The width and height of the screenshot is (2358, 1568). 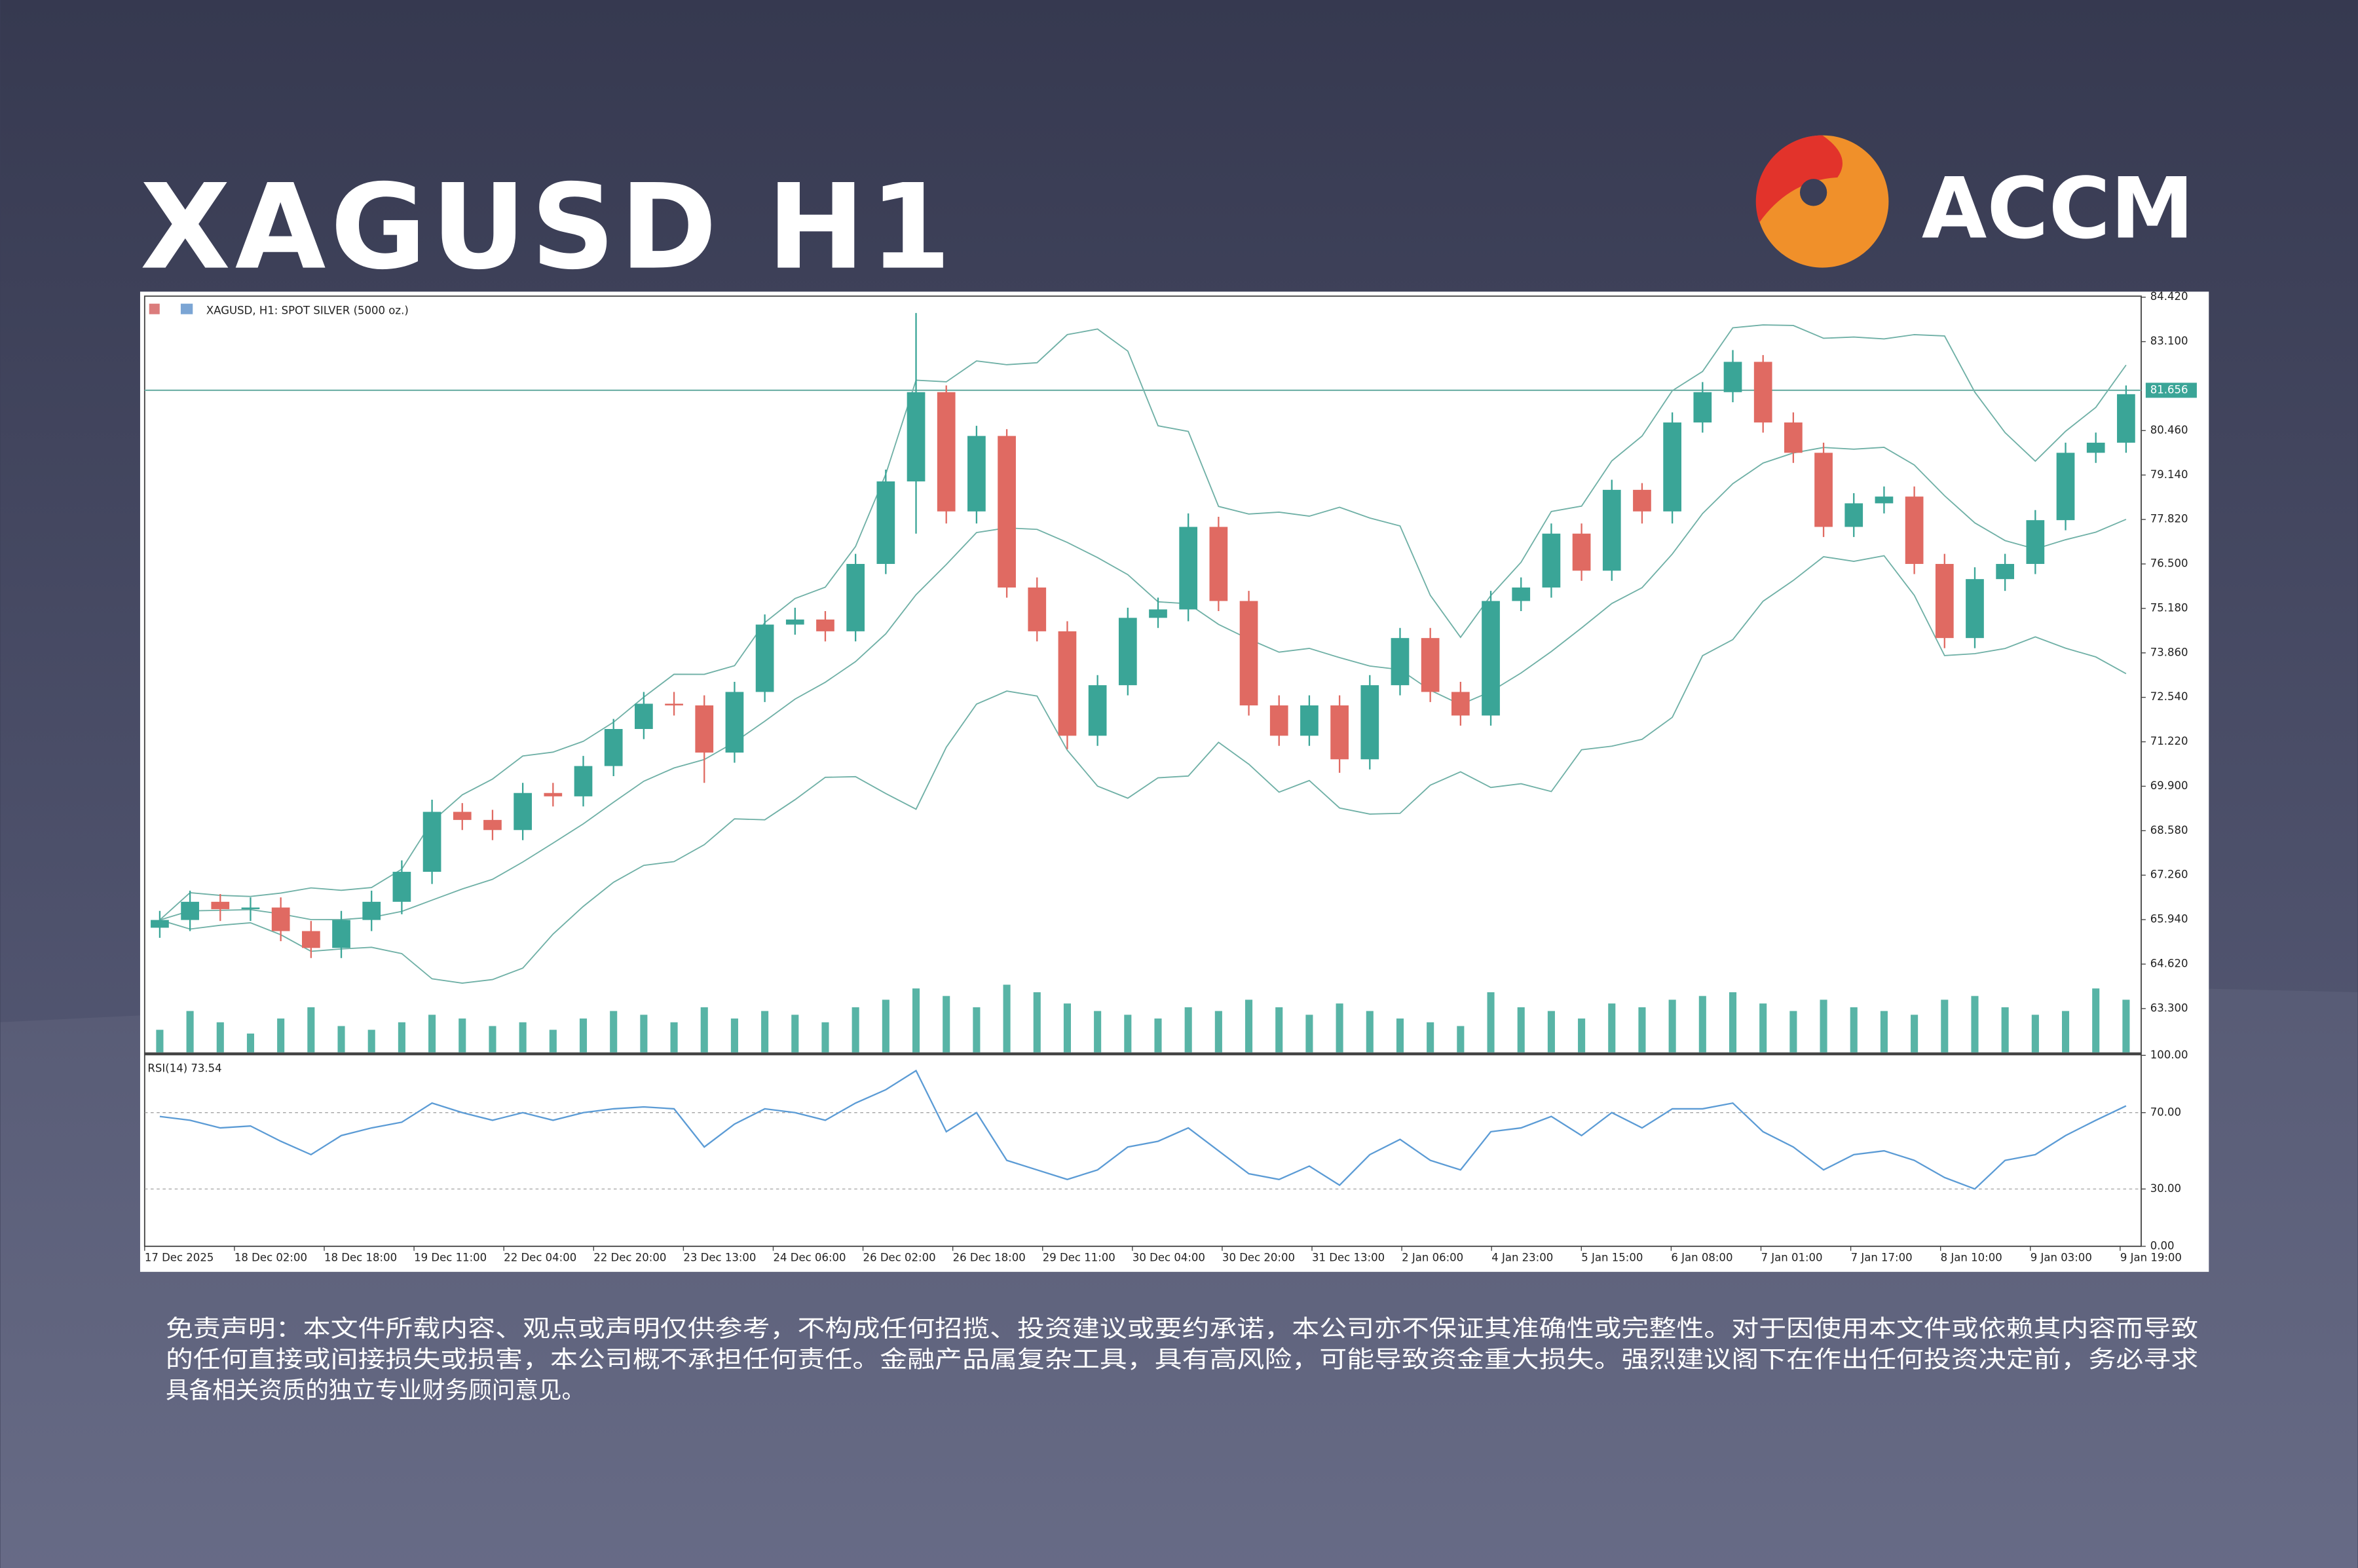 What do you see at coordinates (1258, 1258) in the screenshot?
I see `x-tick-label: 30 Dec 20:00` at bounding box center [1258, 1258].